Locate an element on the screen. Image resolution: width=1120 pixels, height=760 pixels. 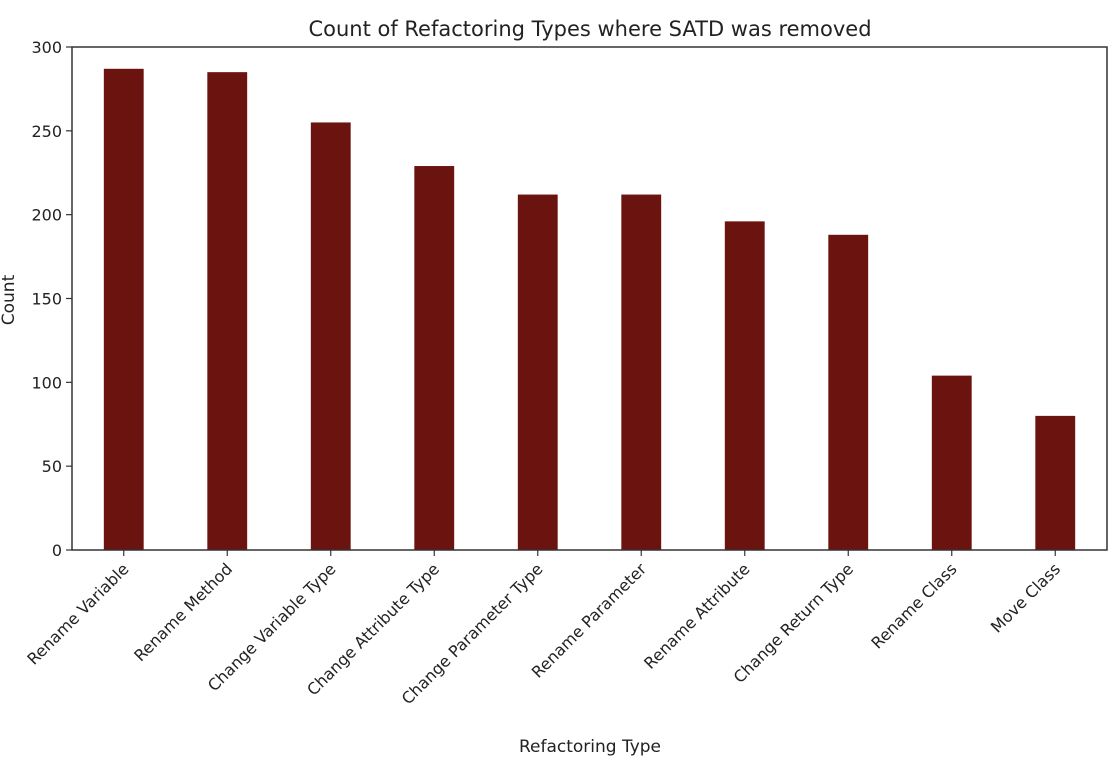
x-tick-label: Rename Variable is located at coordinates (77, 613).